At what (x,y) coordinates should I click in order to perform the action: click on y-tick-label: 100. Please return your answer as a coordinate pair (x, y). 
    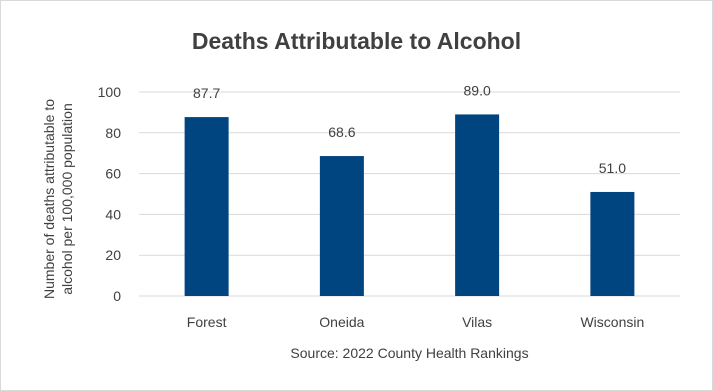
    Looking at the image, I should click on (110, 92).